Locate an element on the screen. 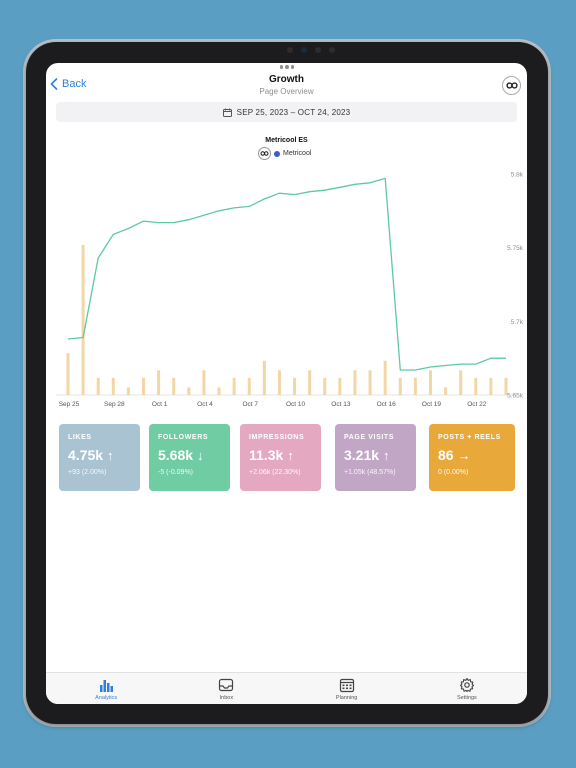 This screenshot has width=576, height=768. card-change: +1.05k (48.57%) is located at coordinates (370, 472).